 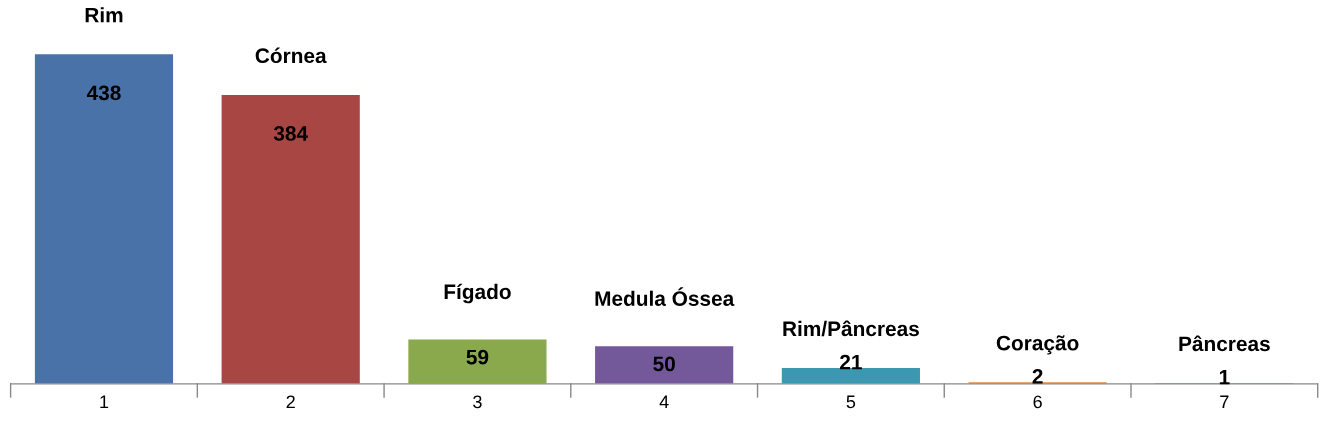 I want to click on x-tick-label: 7, so click(x=1224, y=402).